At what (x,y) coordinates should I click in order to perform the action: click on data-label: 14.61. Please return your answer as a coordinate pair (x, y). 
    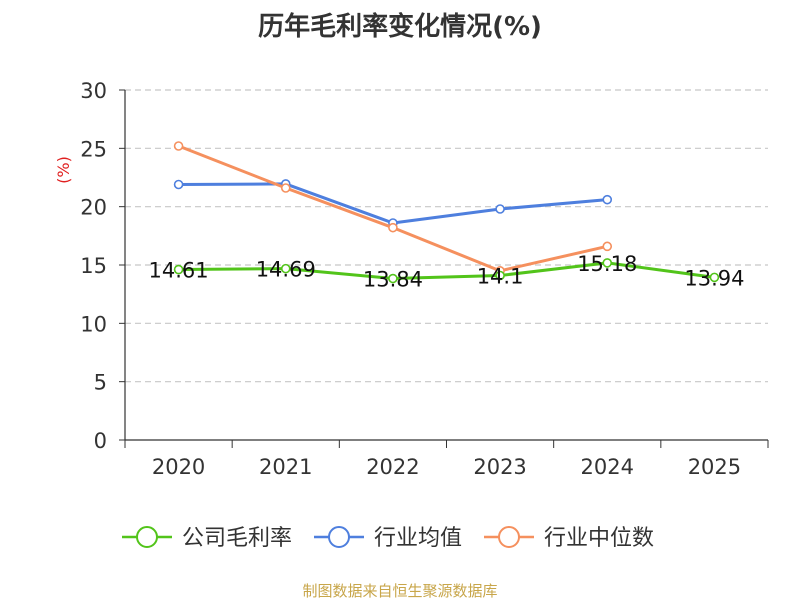
    Looking at the image, I should click on (179, 271).